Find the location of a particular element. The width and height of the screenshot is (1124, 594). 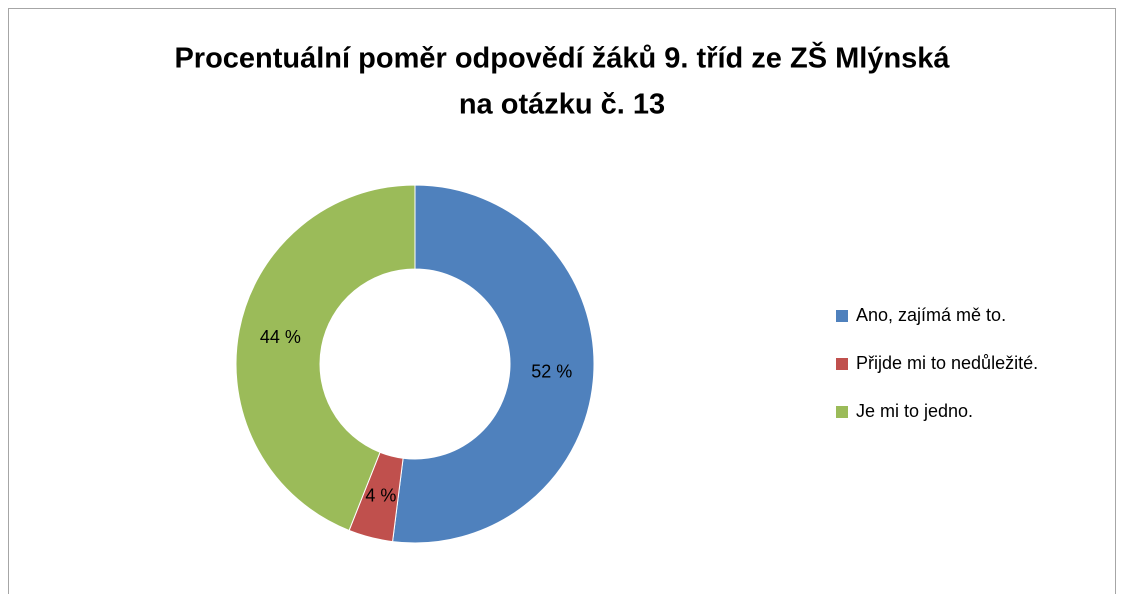

legend-label: Ano, zajímá mě to. is located at coordinates (931, 315).